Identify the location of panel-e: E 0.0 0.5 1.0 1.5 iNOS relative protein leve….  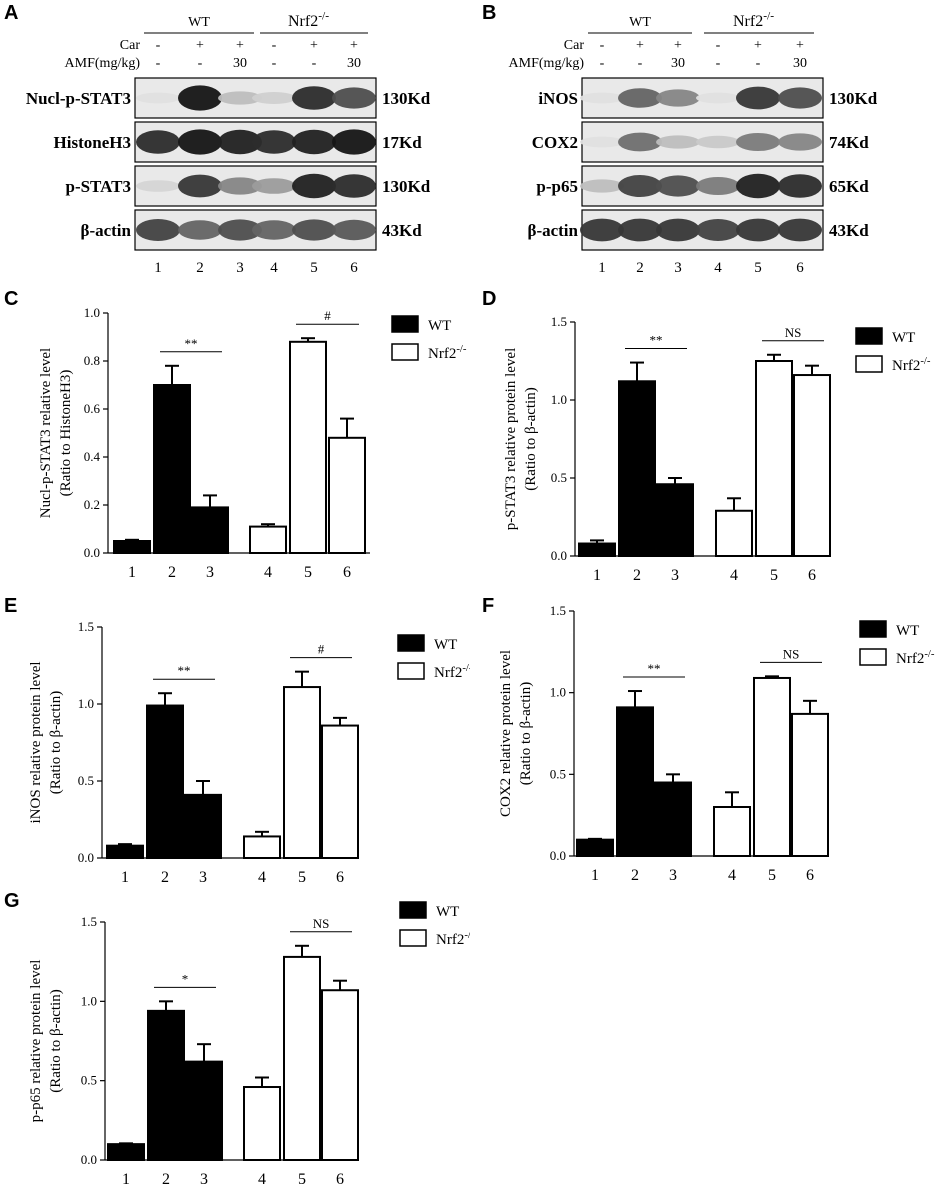
(236, 740).